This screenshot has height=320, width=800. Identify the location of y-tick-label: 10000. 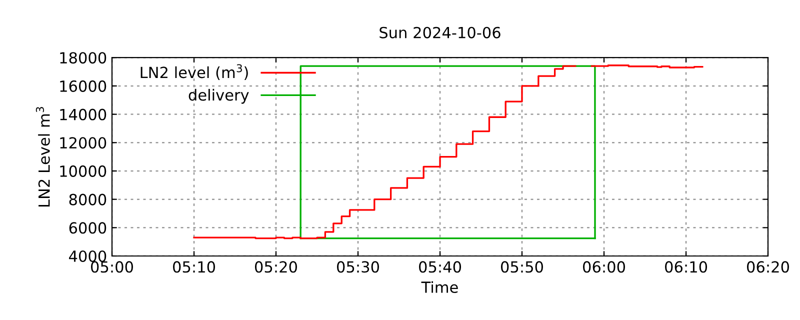
(83, 171).